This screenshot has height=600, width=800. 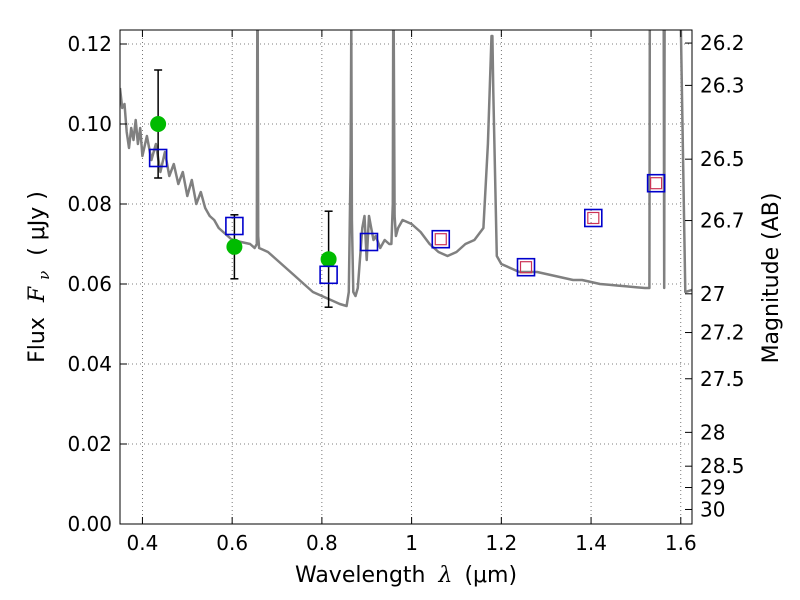 I want to click on magnitude-tick-label: 27.5, so click(x=722, y=379).